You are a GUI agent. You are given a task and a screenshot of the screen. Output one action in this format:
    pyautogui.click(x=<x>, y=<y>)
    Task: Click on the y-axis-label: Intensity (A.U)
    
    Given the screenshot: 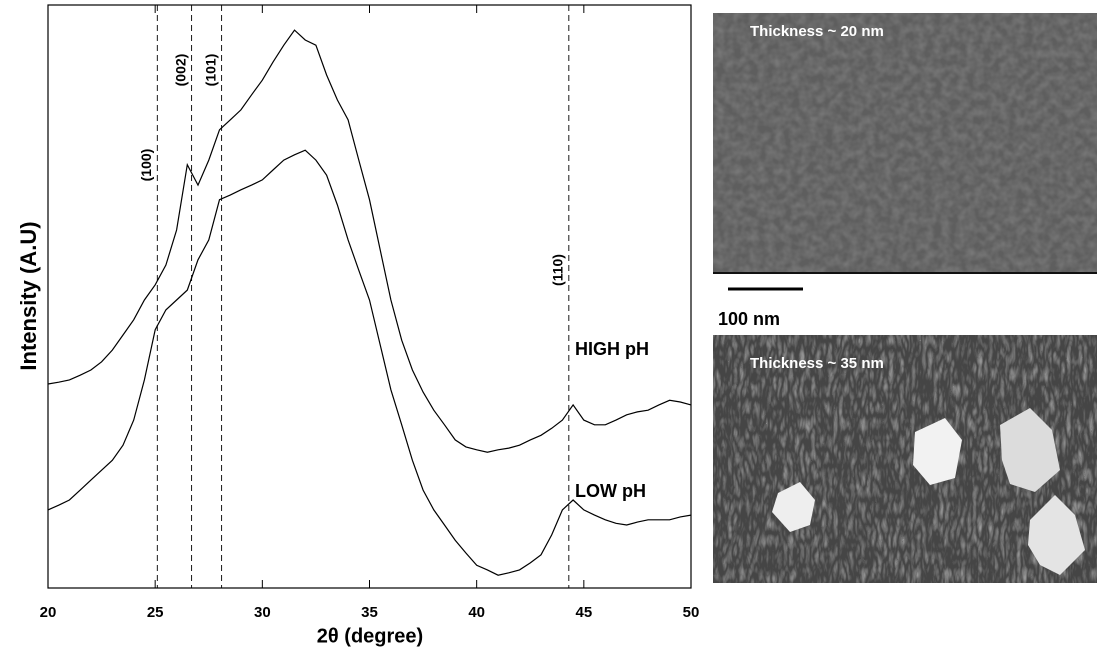 What is the action you would take?
    pyautogui.click(x=28, y=295)
    